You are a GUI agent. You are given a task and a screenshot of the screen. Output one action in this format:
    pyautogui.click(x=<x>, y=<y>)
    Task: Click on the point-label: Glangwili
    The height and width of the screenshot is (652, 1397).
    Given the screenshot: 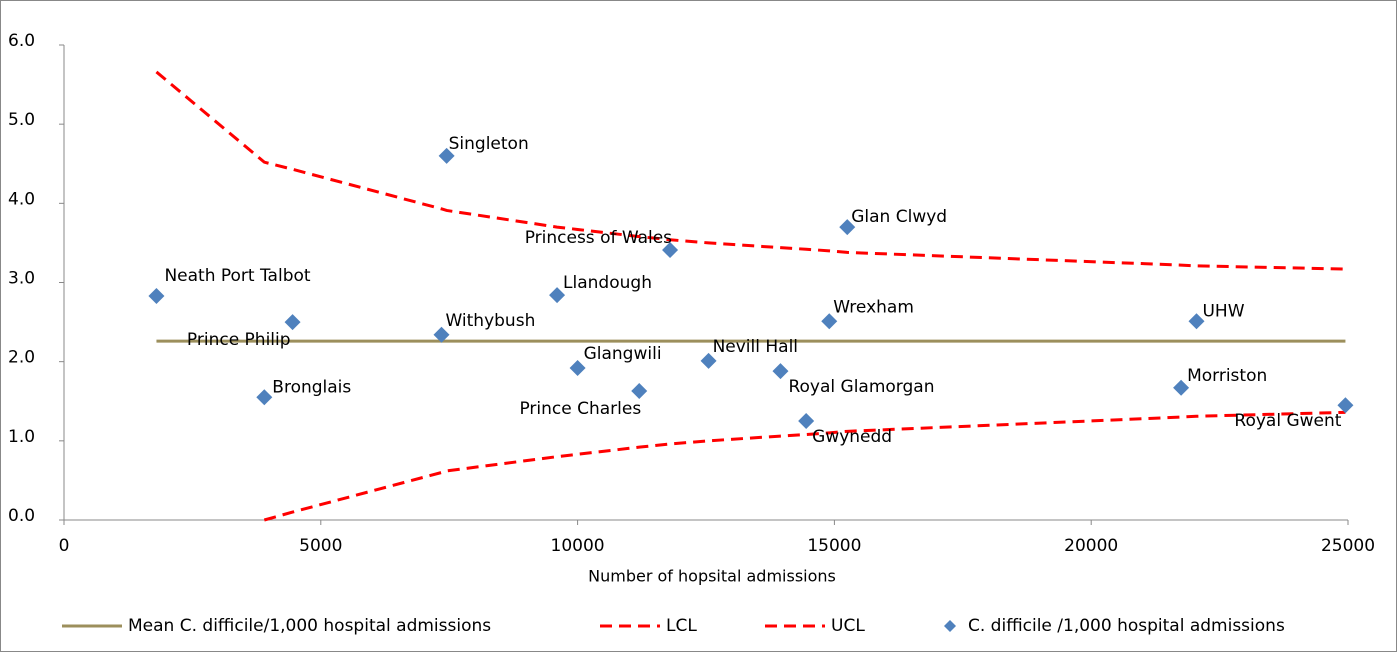 What is the action you would take?
    pyautogui.click(x=623, y=354)
    